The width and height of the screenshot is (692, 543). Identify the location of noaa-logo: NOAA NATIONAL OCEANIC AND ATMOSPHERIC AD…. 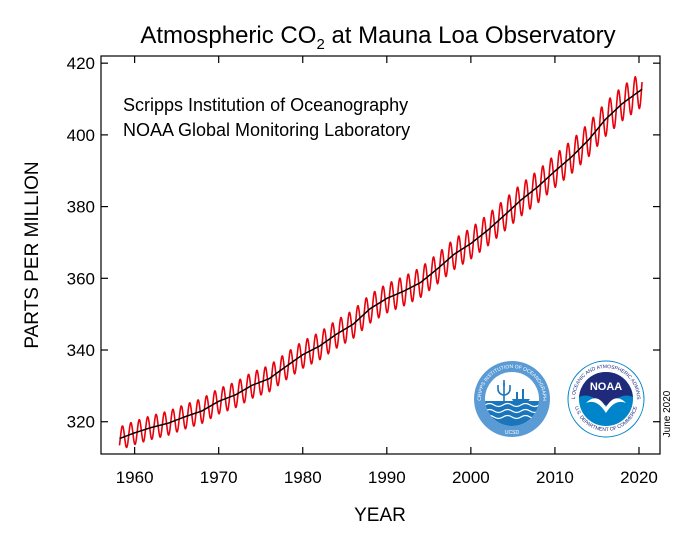
(606, 399).